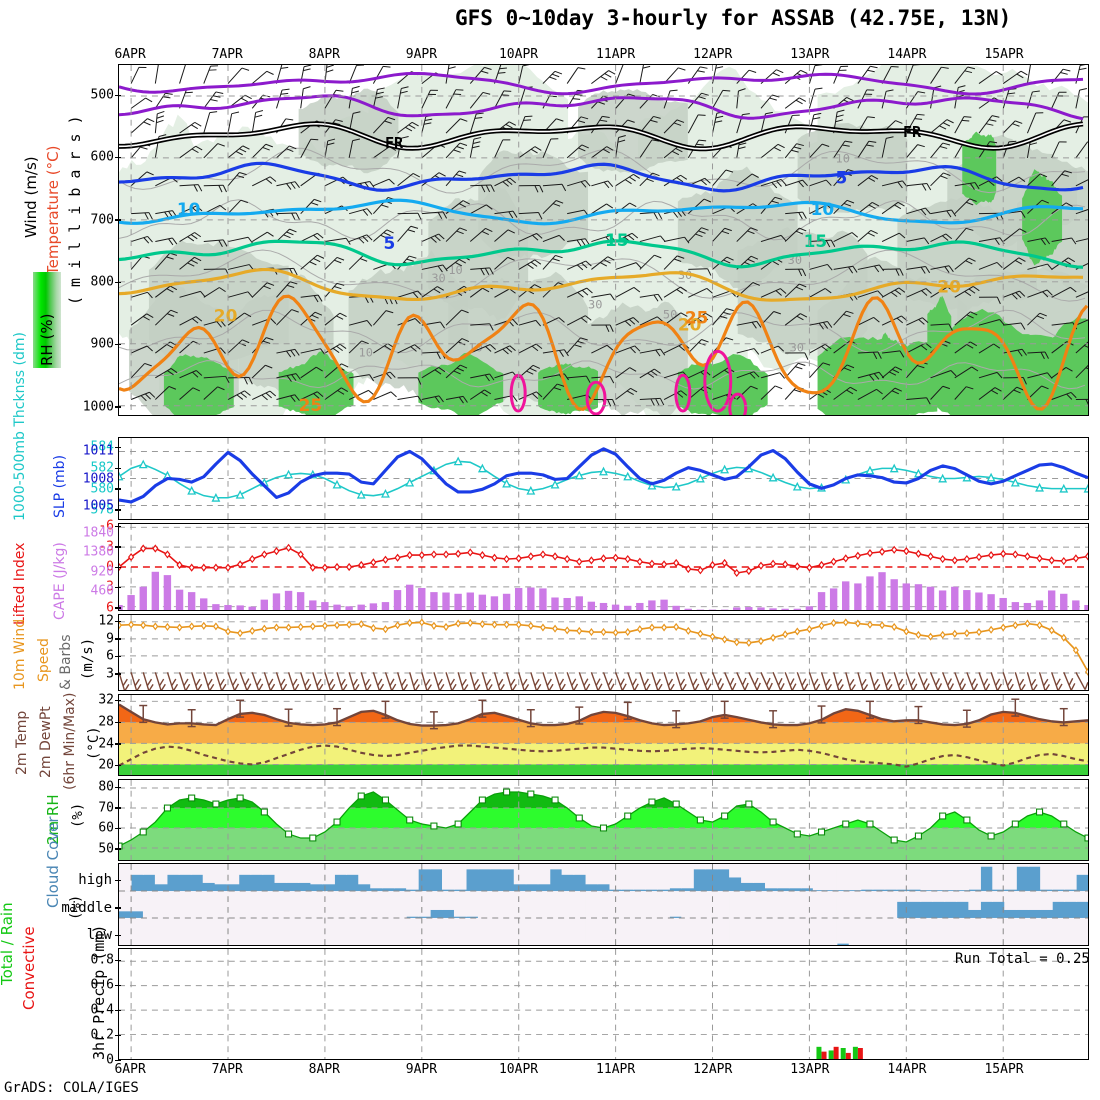  What do you see at coordinates (78, 815) in the screenshot?
I see `label-rh-units: (%)` at bounding box center [78, 815].